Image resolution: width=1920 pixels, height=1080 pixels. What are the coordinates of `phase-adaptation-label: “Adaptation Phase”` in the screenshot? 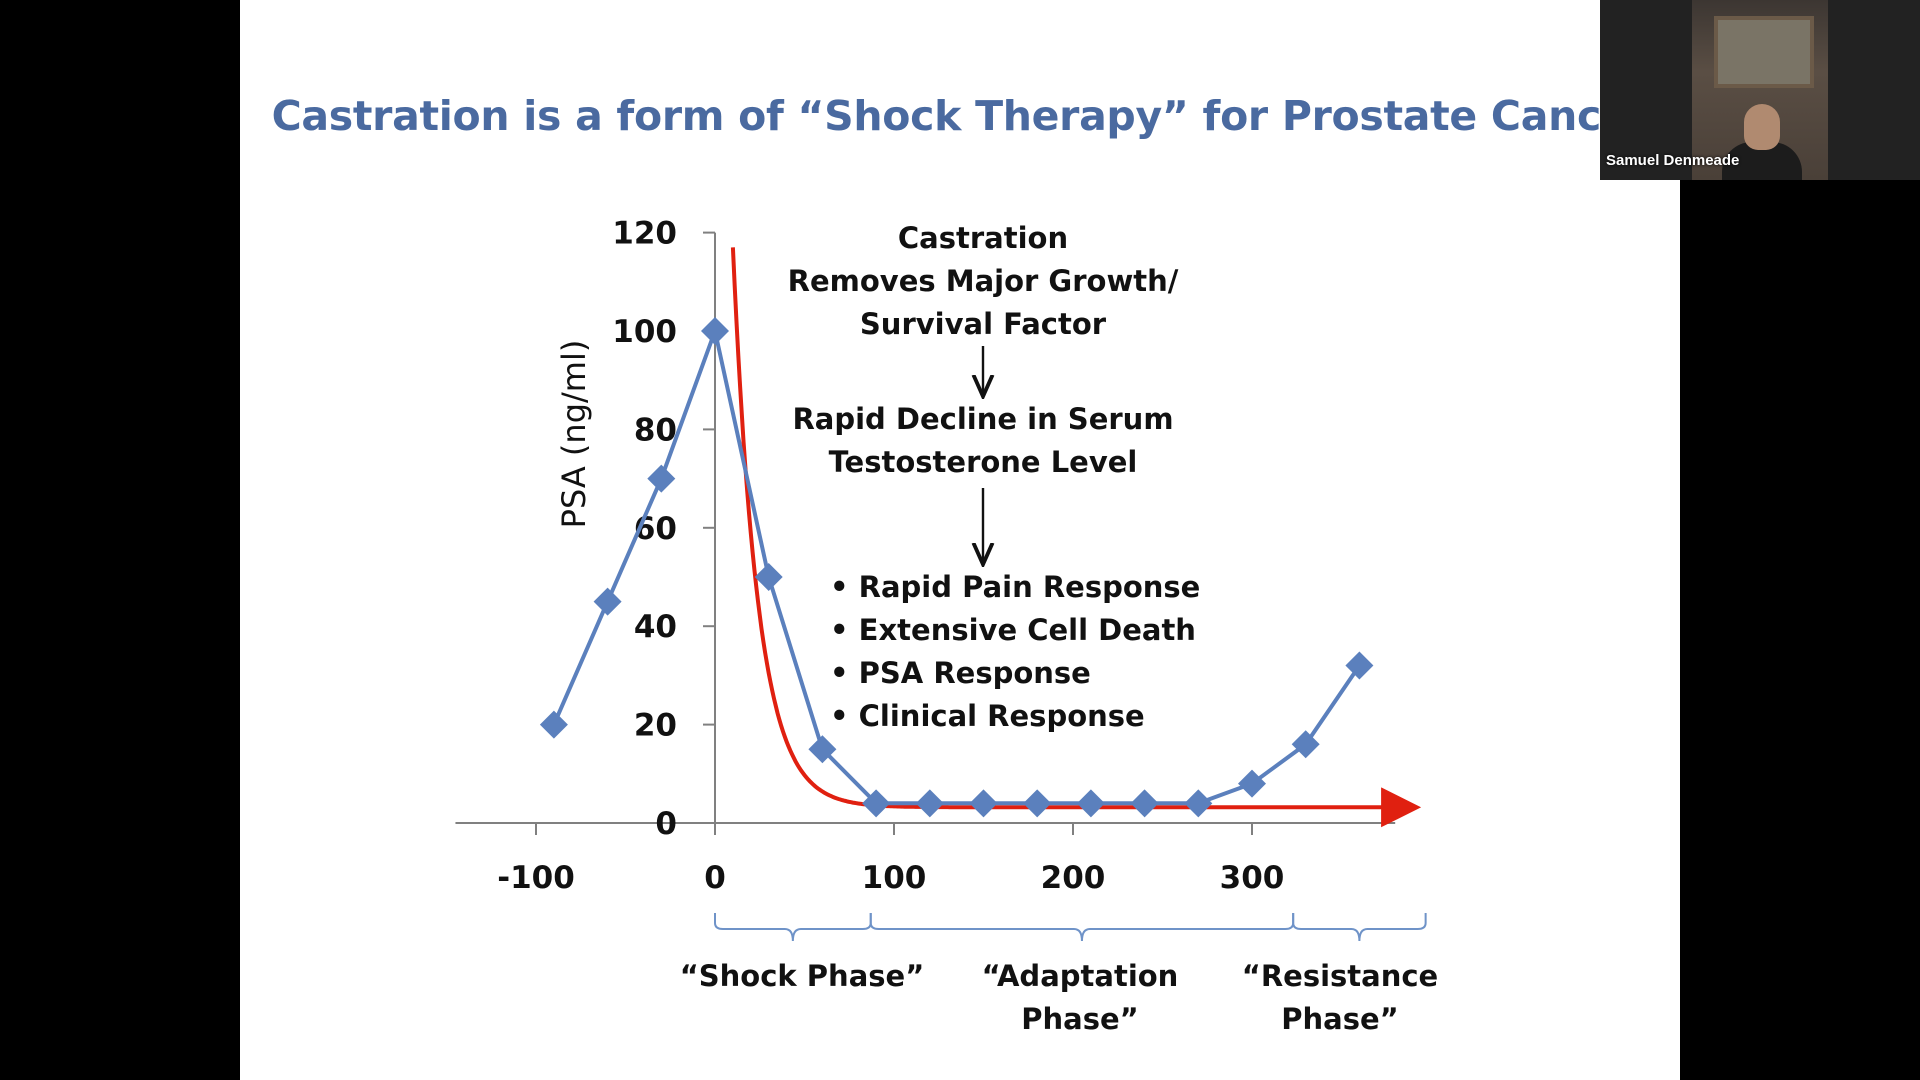 It's located at (1080, 997).